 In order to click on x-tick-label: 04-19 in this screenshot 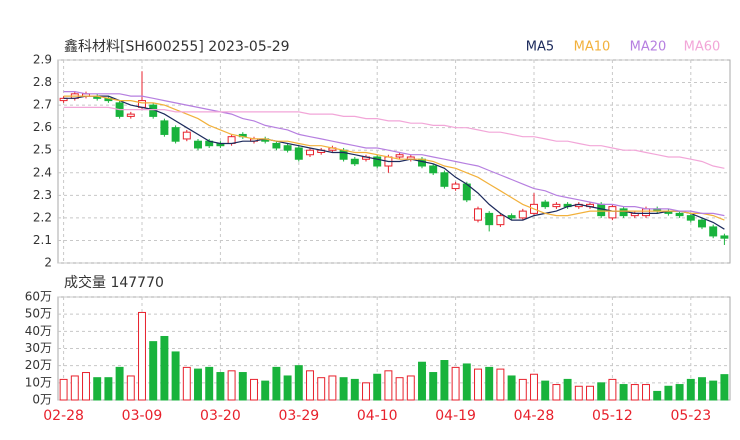, I will do `click(455, 416)`.